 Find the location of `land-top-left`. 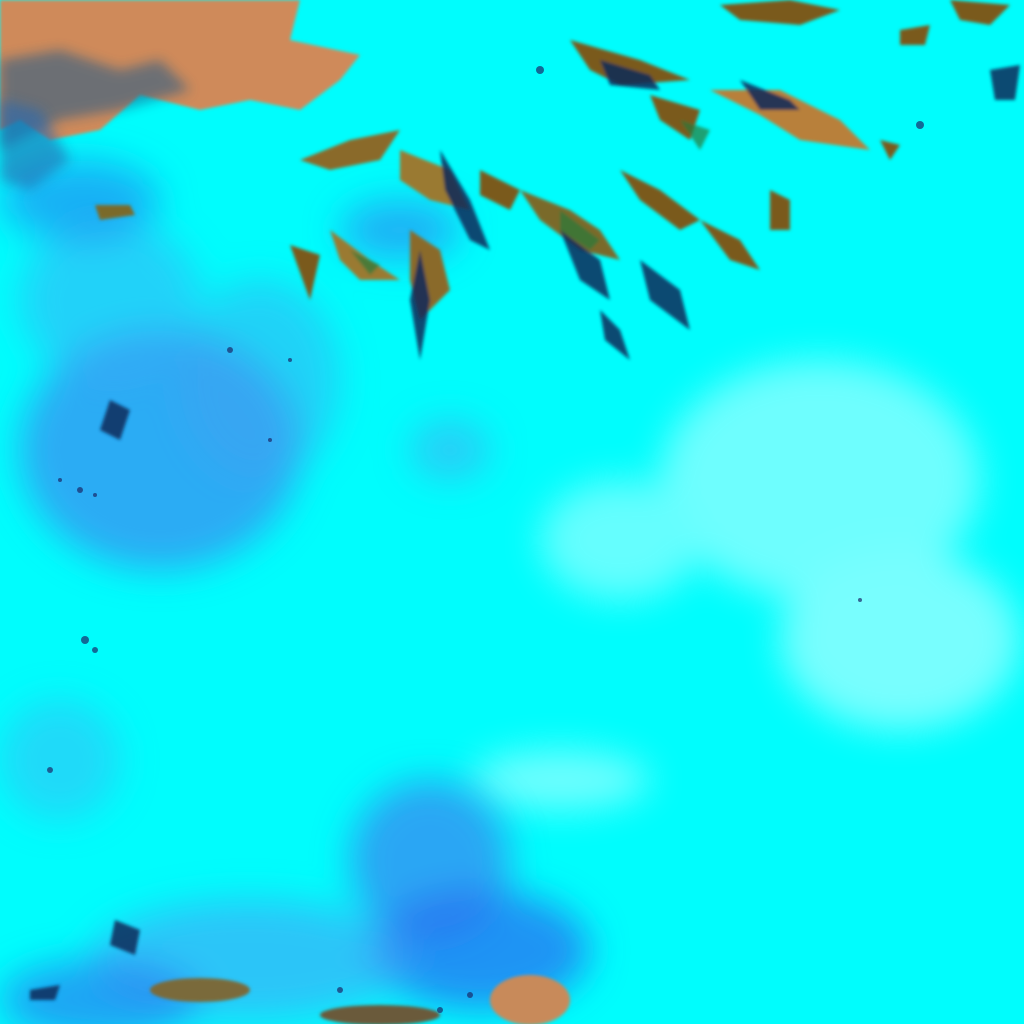

land-top-left is located at coordinates (180, 95).